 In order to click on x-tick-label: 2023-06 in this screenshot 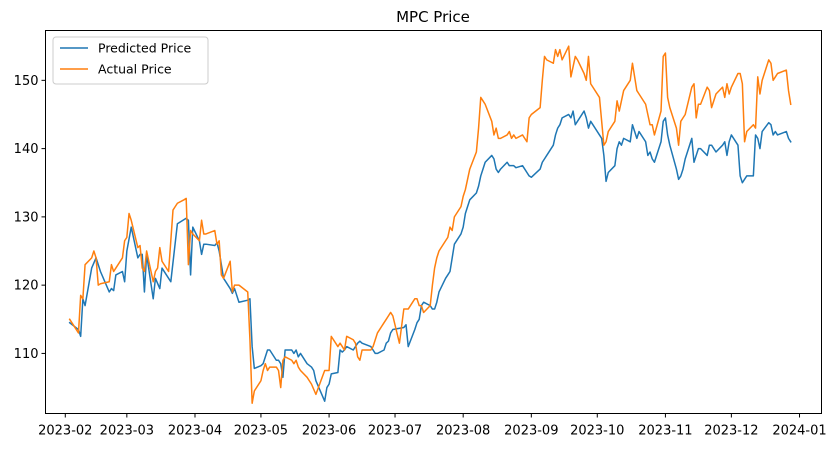, I will do `click(329, 431)`.